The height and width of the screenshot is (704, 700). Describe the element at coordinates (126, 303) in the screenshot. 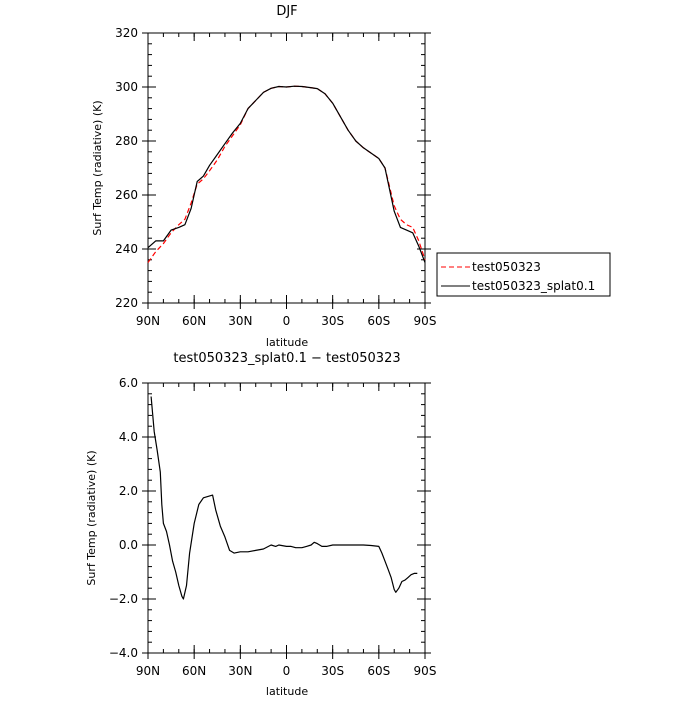

I see `top-y-tick-label: 220` at that location.